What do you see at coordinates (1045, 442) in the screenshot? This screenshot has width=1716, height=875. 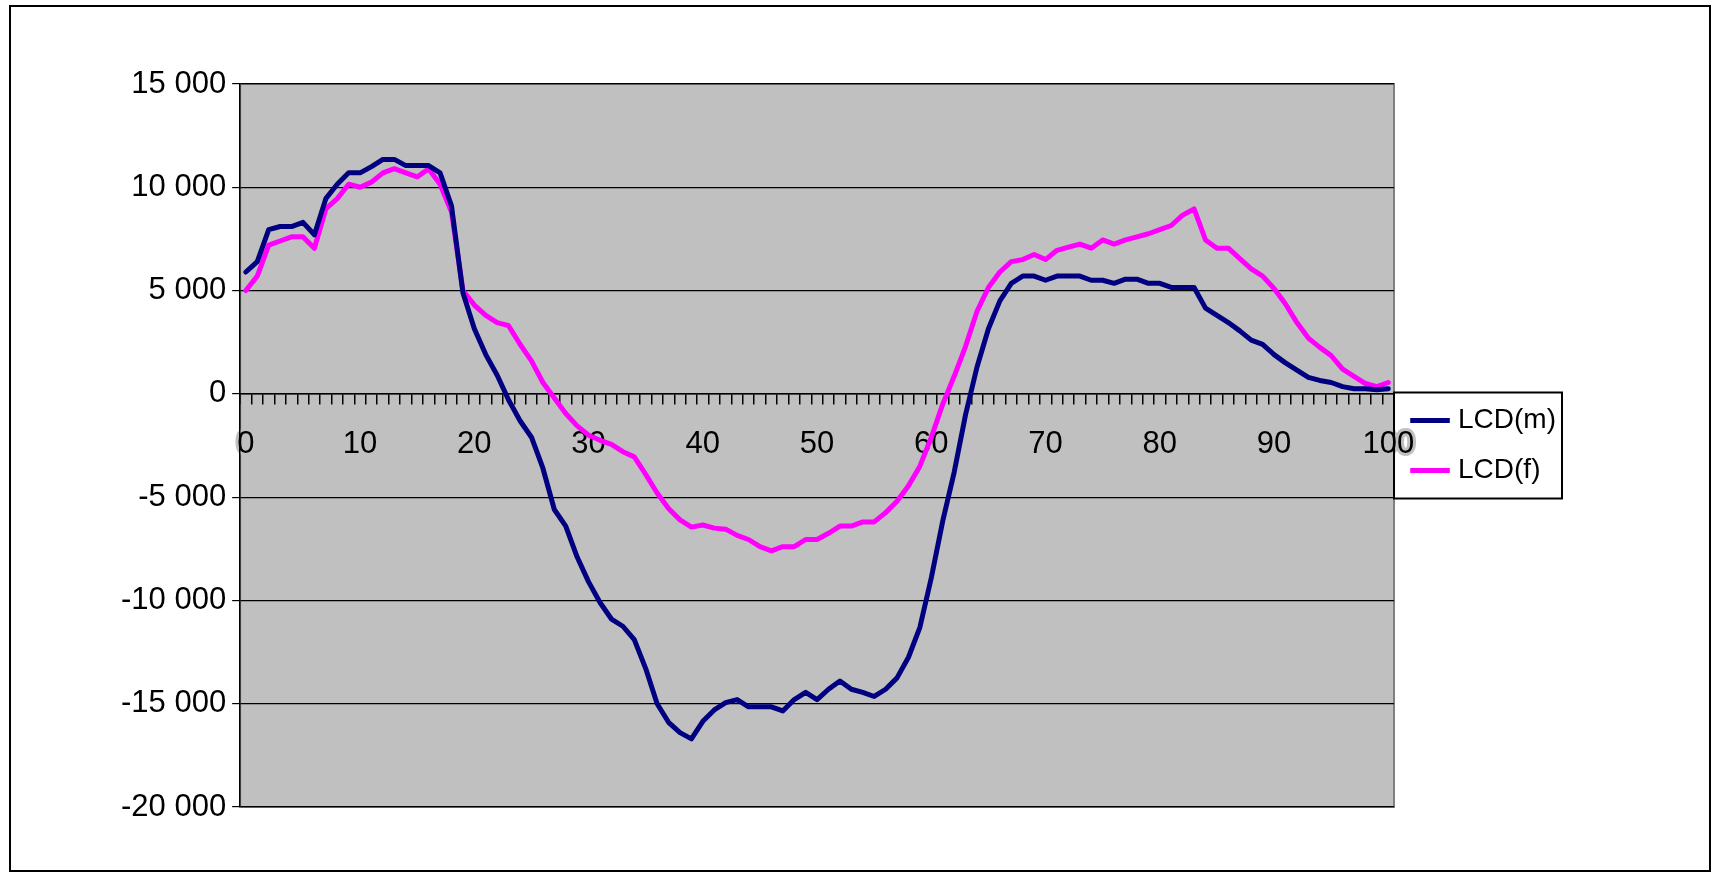 I see `x-tick-label: 70` at bounding box center [1045, 442].